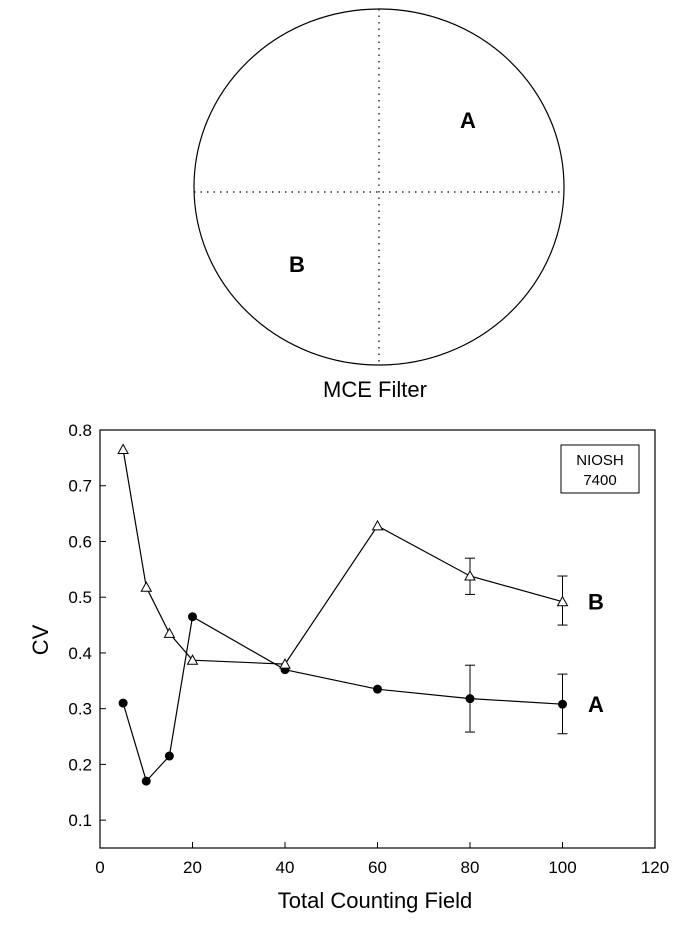  What do you see at coordinates (655, 867) in the screenshot?
I see `x-tick-label: 120` at bounding box center [655, 867].